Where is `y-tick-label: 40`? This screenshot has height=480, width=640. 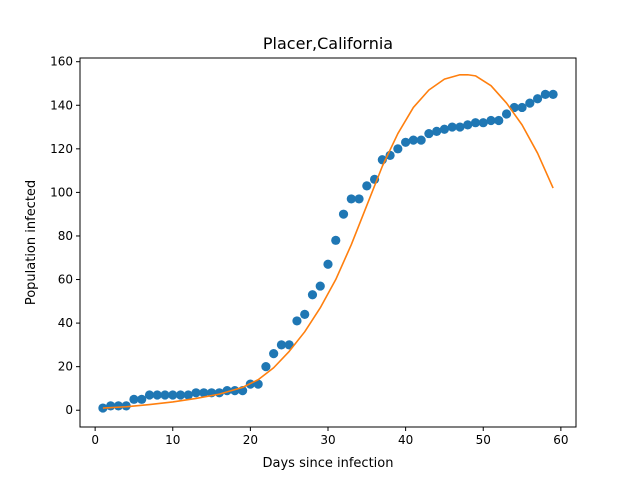
y-tick-label: 40 is located at coordinates (65, 323).